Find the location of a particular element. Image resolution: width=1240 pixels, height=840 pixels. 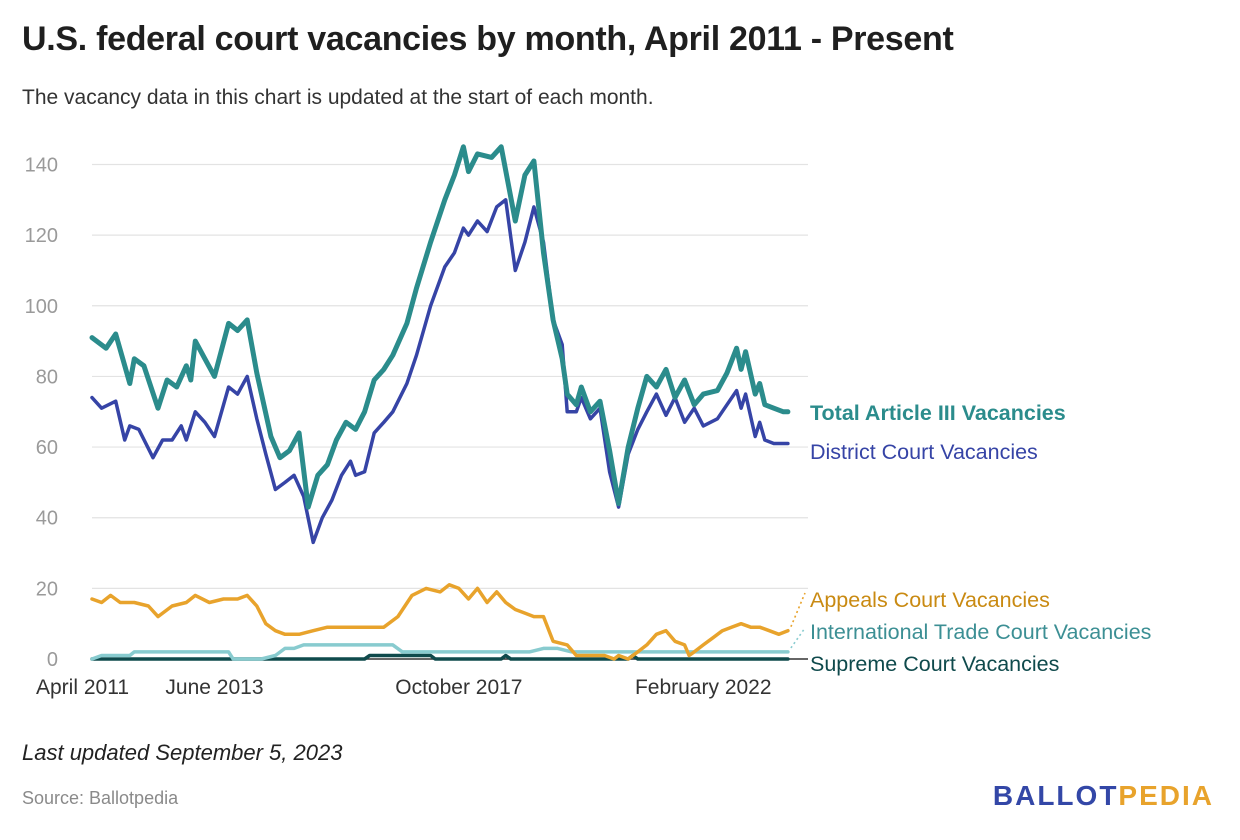

series-label-3: International Trade Court Vacancies is located at coordinates (980, 632).